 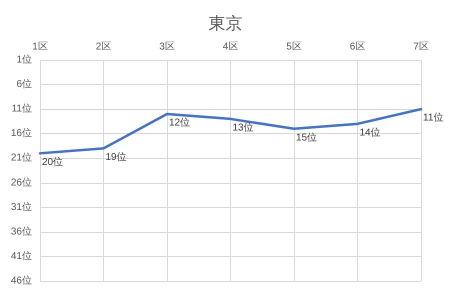 I want to click on x-tick-label: 3区, so click(x=167, y=47).